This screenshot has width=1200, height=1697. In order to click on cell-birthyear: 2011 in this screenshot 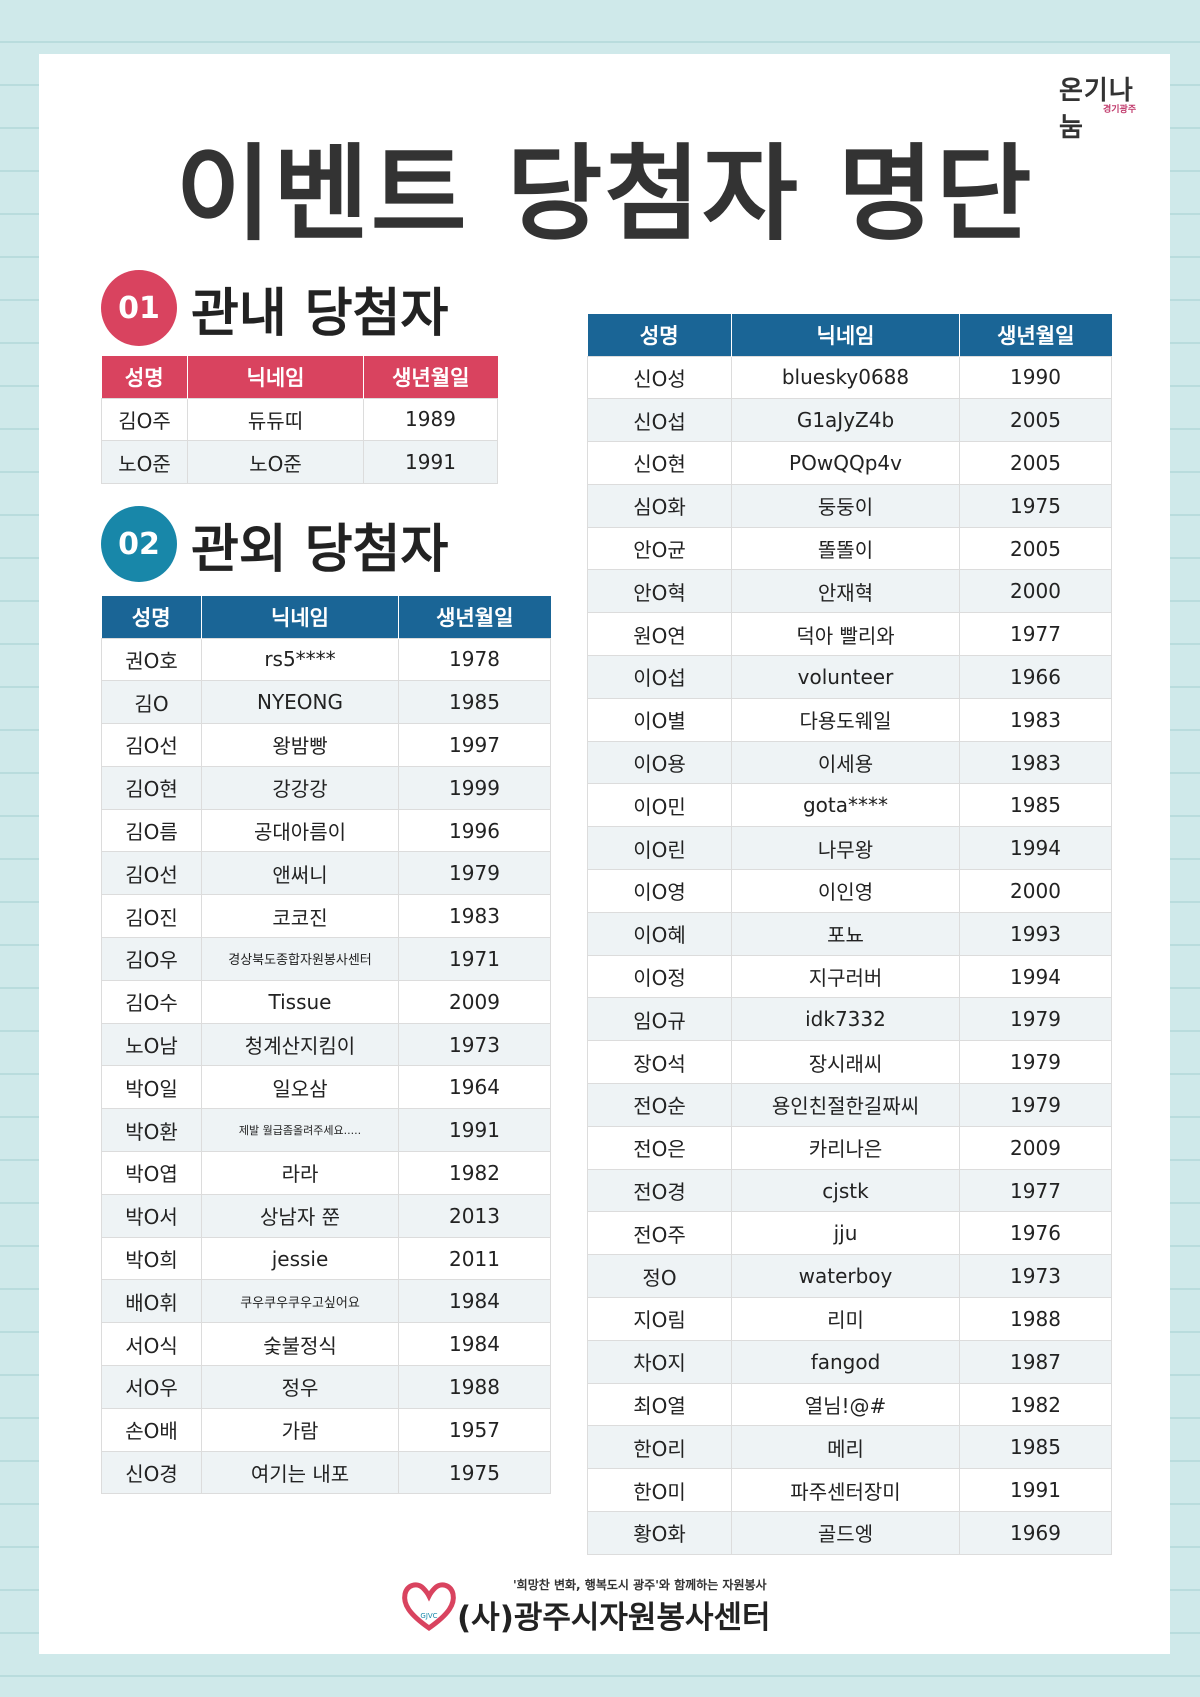, I will do `click(474, 1258)`.